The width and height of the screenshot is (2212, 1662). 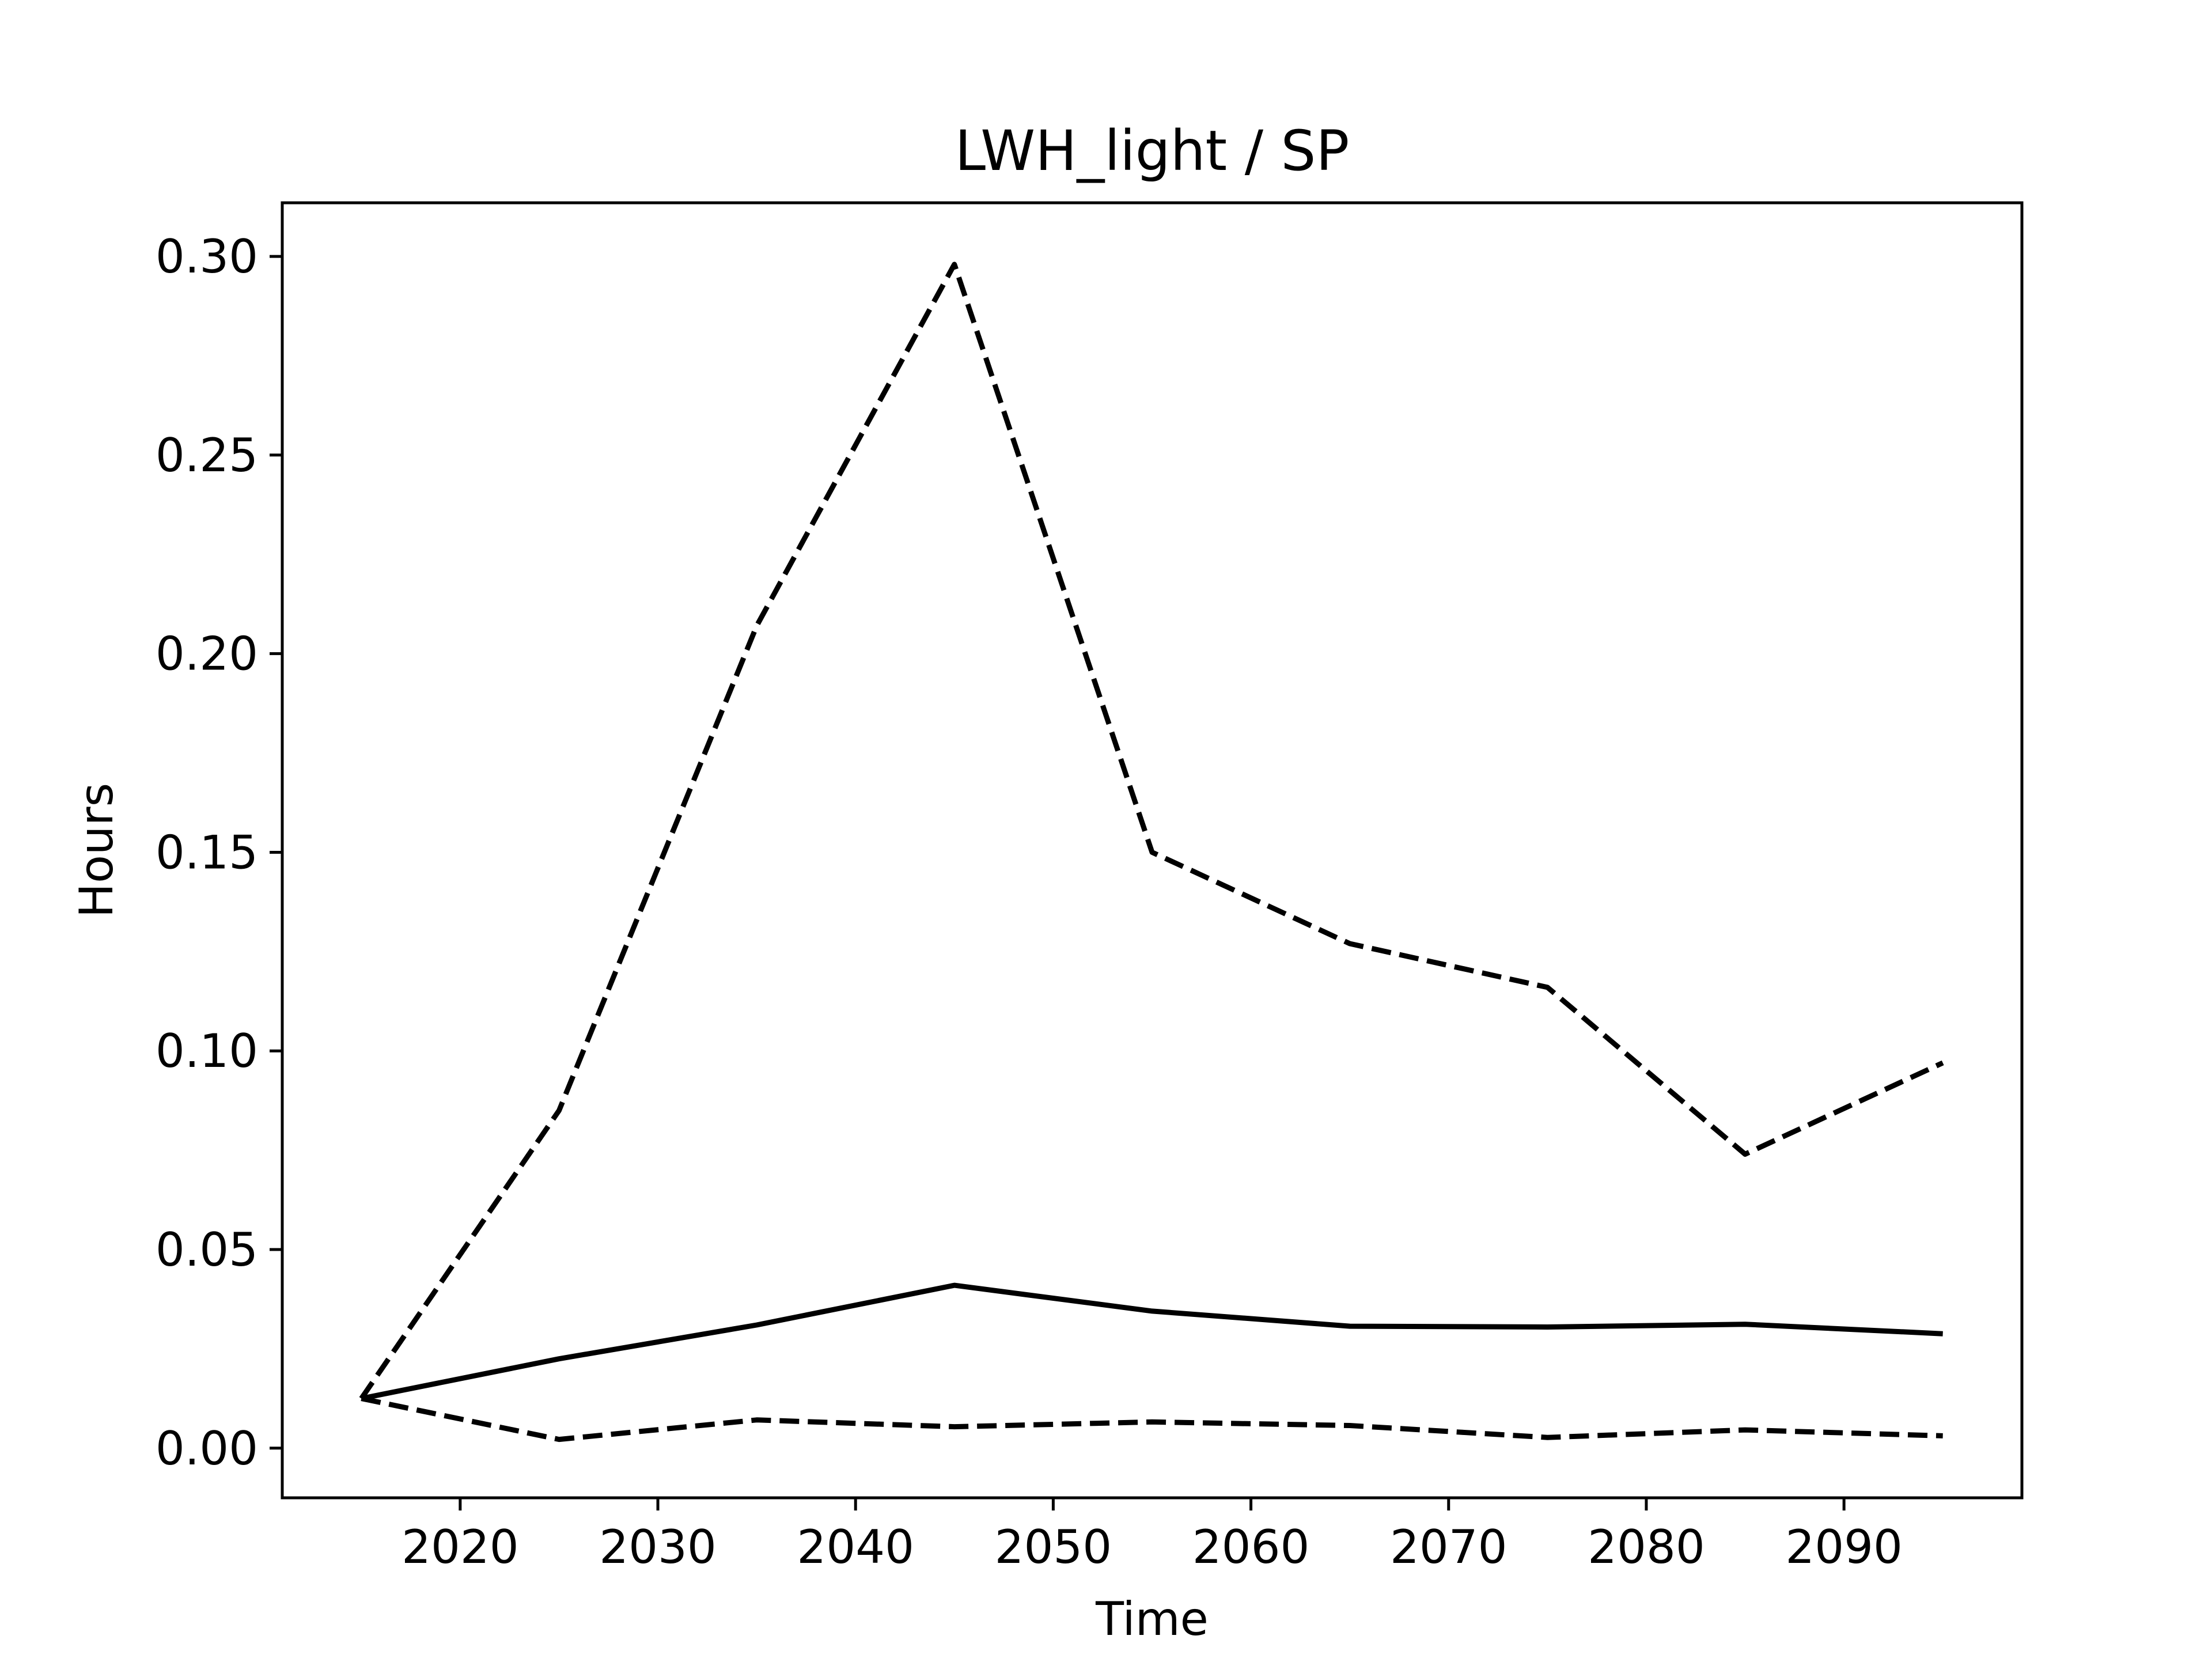 I want to click on y-axis: 0.00 0.05 0.10 0.15 0.20 0.25 0.30, so click(x=219, y=852).